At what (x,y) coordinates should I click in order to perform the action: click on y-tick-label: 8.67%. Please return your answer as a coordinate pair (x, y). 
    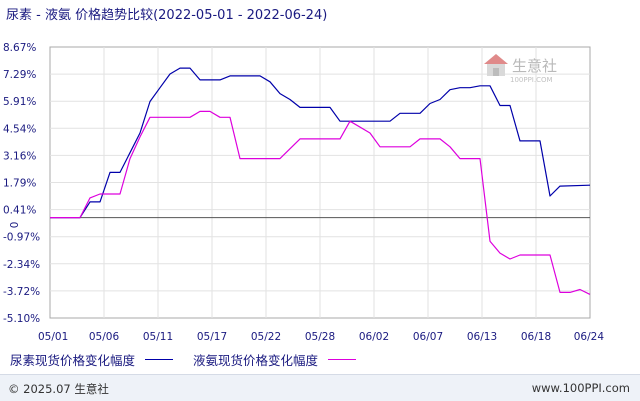
    Looking at the image, I should click on (19, 48).